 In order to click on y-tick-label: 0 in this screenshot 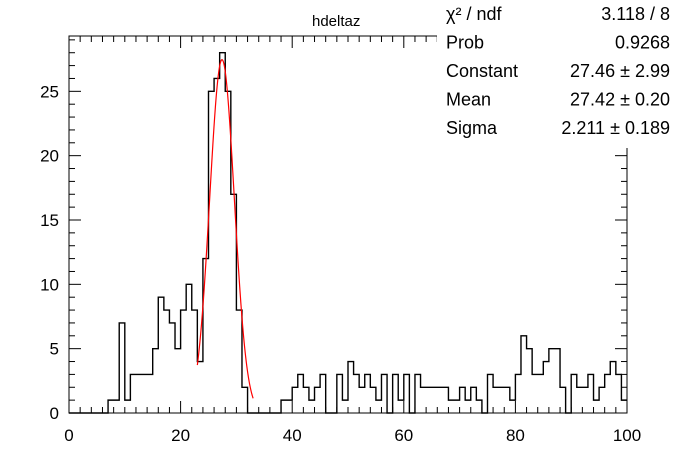, I will do `click(54, 413)`.